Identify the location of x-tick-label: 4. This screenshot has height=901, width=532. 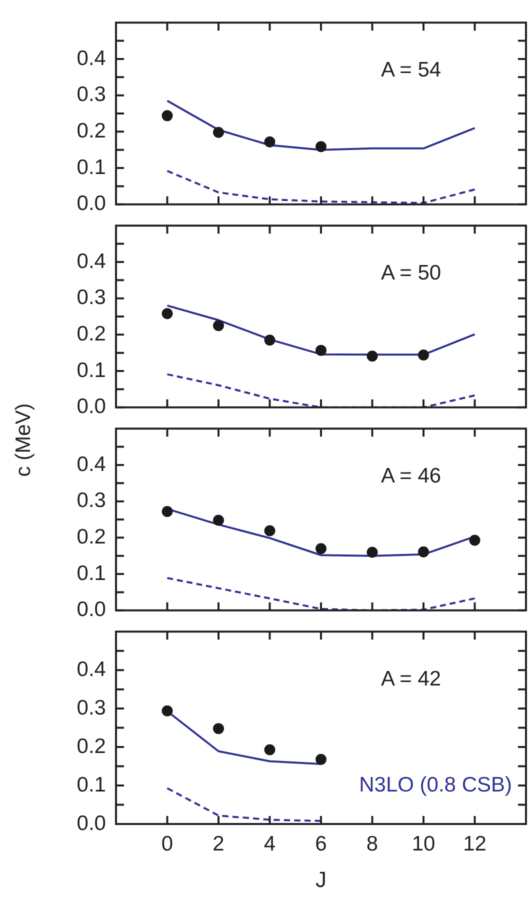
(270, 844).